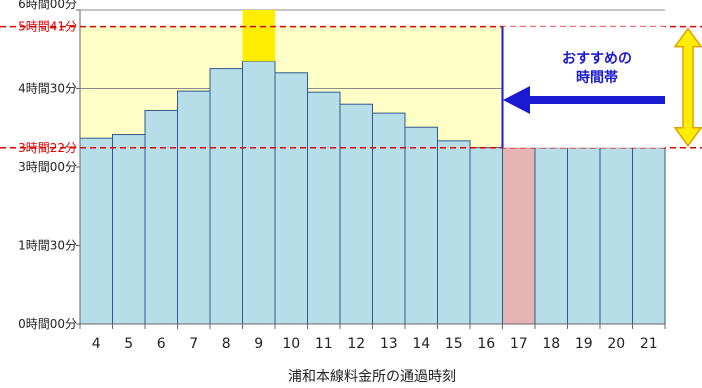 This screenshot has height=388, width=702. What do you see at coordinates (226, 344) in the screenshot?
I see `x-tick-label-8: 8` at bounding box center [226, 344].